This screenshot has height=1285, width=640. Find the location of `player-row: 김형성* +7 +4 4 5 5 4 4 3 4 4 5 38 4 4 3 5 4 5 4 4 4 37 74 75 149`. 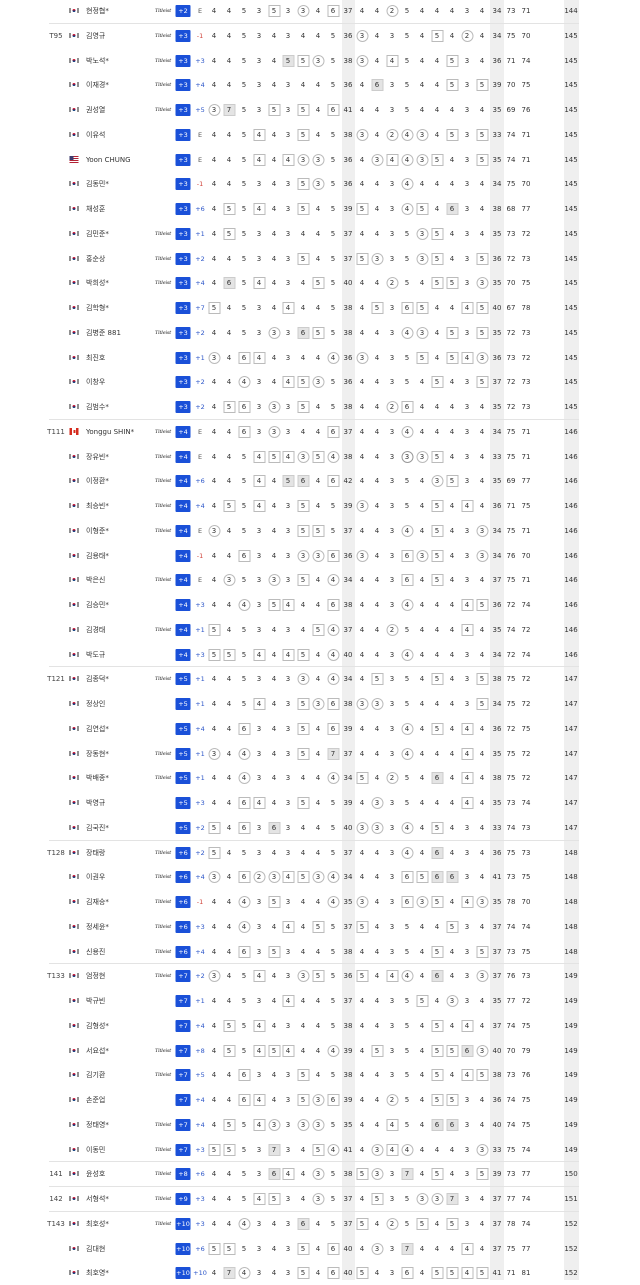

player-row: 김형성* +7 +4 4 5 5 4 4 3 4 4 5 38 4 4 3 5 4 5 4 4 4 37 74 75 149 is located at coordinates (320, 1026).